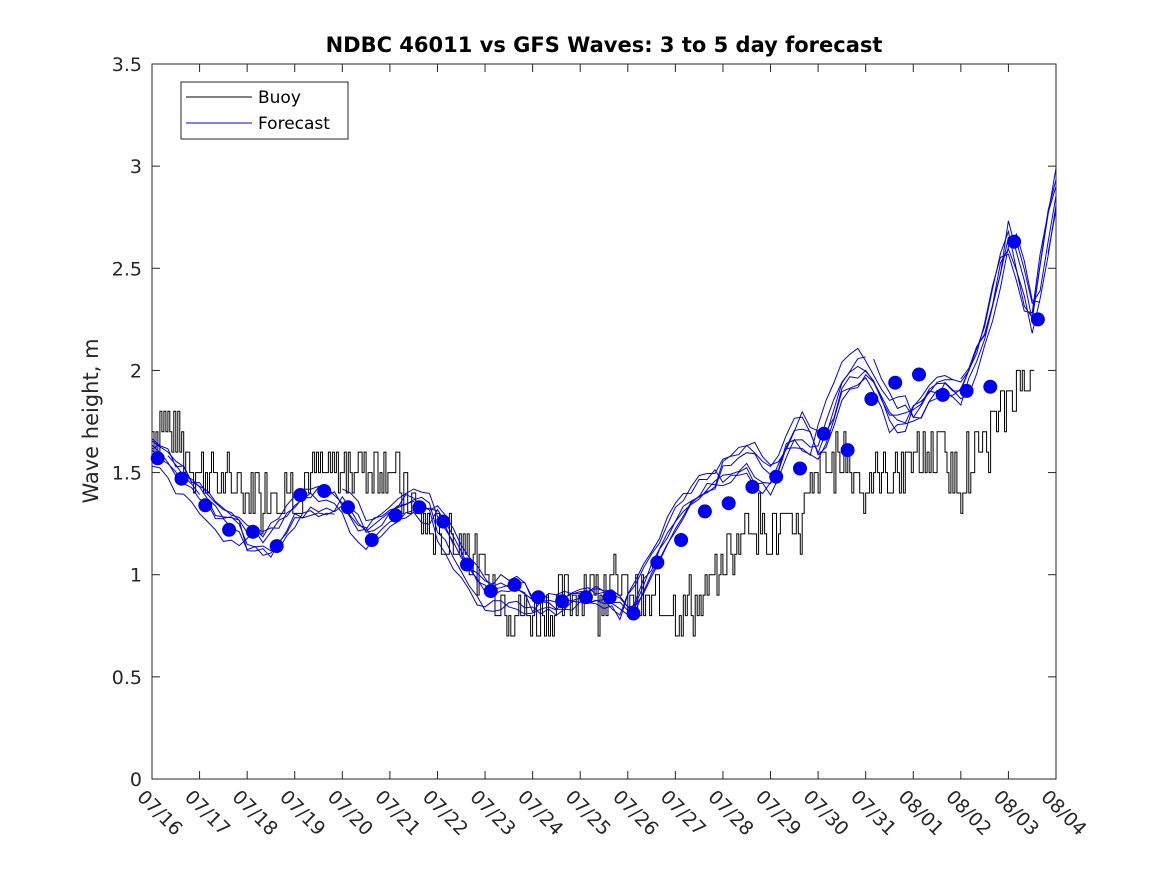 Image resolution: width=1167 pixels, height=875 pixels. What do you see at coordinates (136, 371) in the screenshot?
I see `y-tick-label: 2` at bounding box center [136, 371].